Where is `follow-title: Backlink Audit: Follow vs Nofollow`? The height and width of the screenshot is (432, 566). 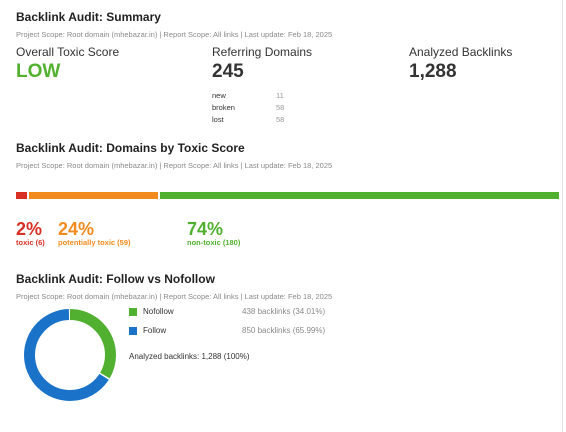
follow-title: Backlink Audit: Follow vs Nofollow is located at coordinates (115, 279).